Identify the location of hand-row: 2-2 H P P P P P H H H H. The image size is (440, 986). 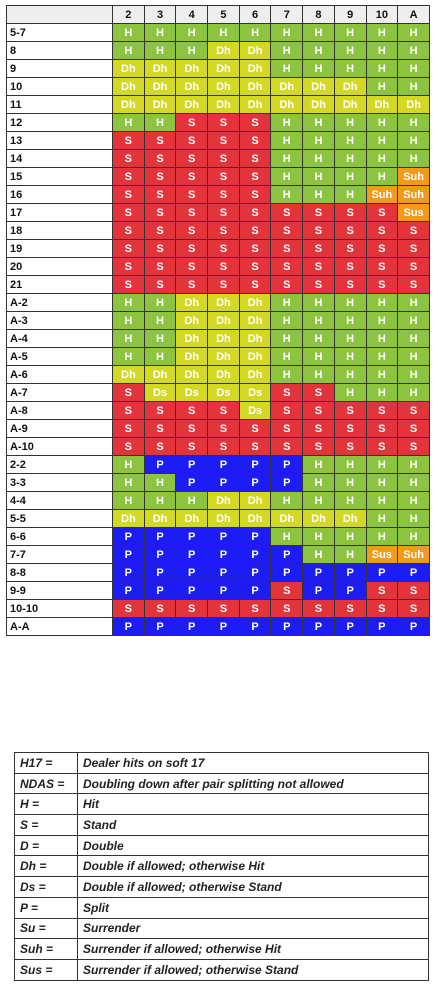
(218, 464).